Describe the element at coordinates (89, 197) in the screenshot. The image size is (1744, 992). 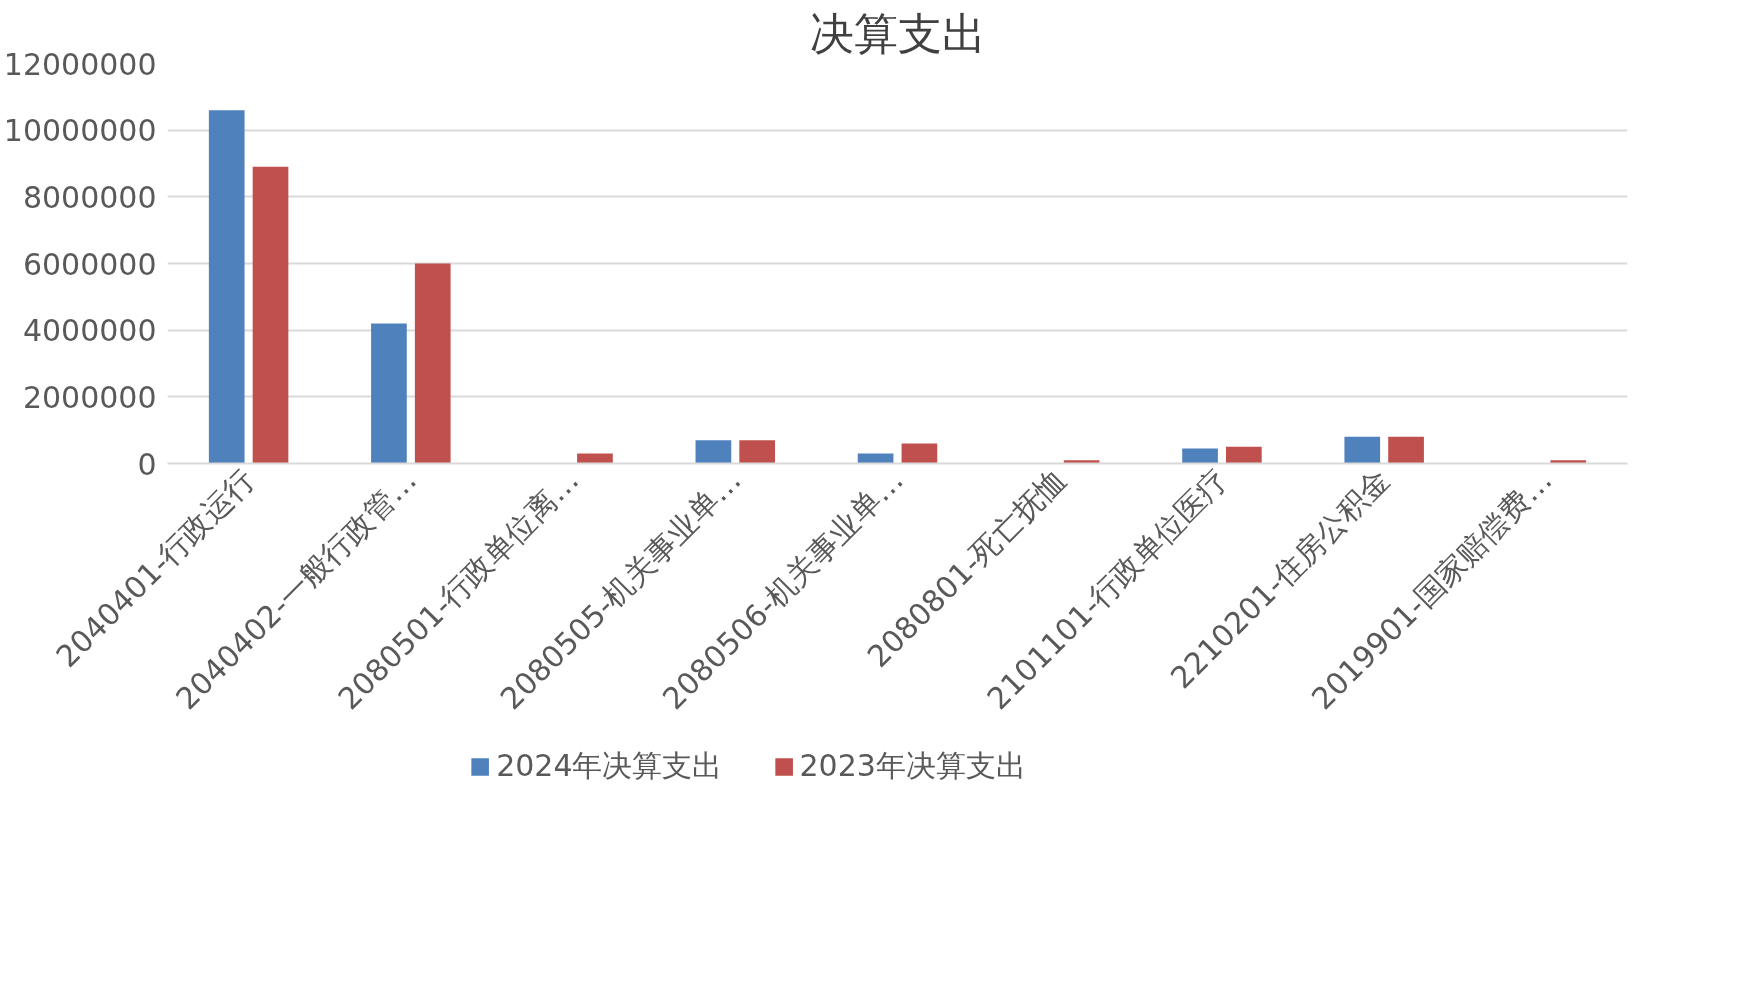
I see `y-tick-label: 8000000` at that location.